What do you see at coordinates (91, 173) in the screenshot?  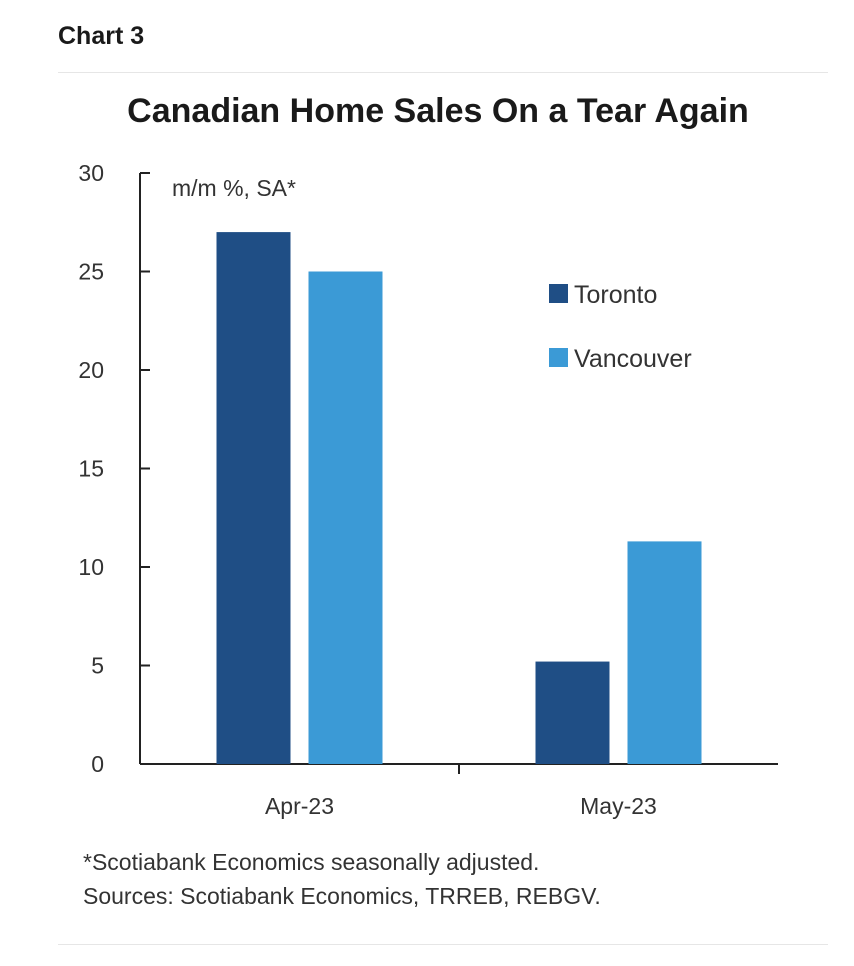 I see `y-tick-label: 30` at bounding box center [91, 173].